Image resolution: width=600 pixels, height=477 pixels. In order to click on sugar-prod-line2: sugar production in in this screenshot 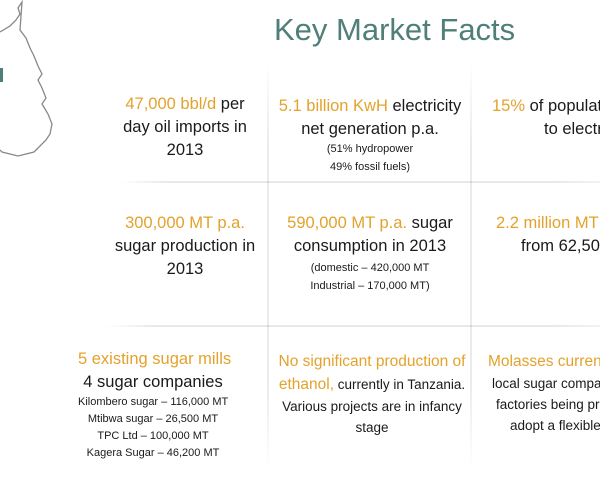, I will do `click(185, 246)`.